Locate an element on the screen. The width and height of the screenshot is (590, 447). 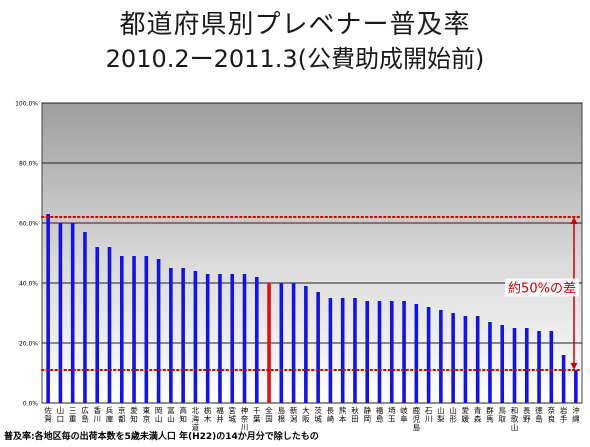
x-tick-label: 山口 is located at coordinates (61, 414).